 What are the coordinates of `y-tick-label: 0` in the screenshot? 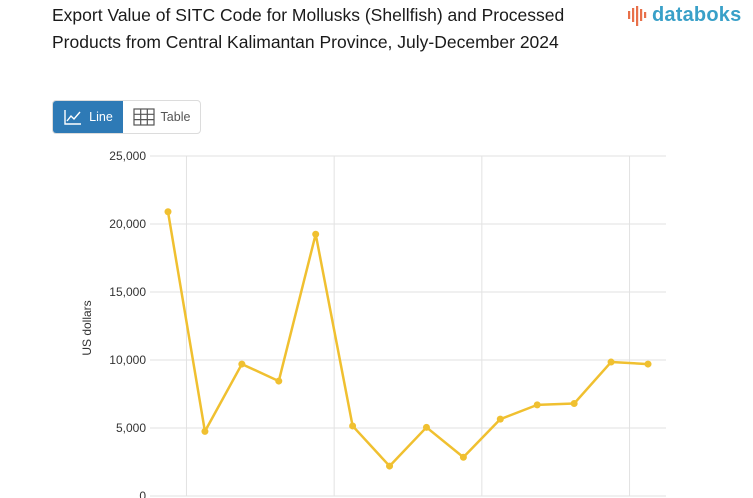 It's located at (142, 493).